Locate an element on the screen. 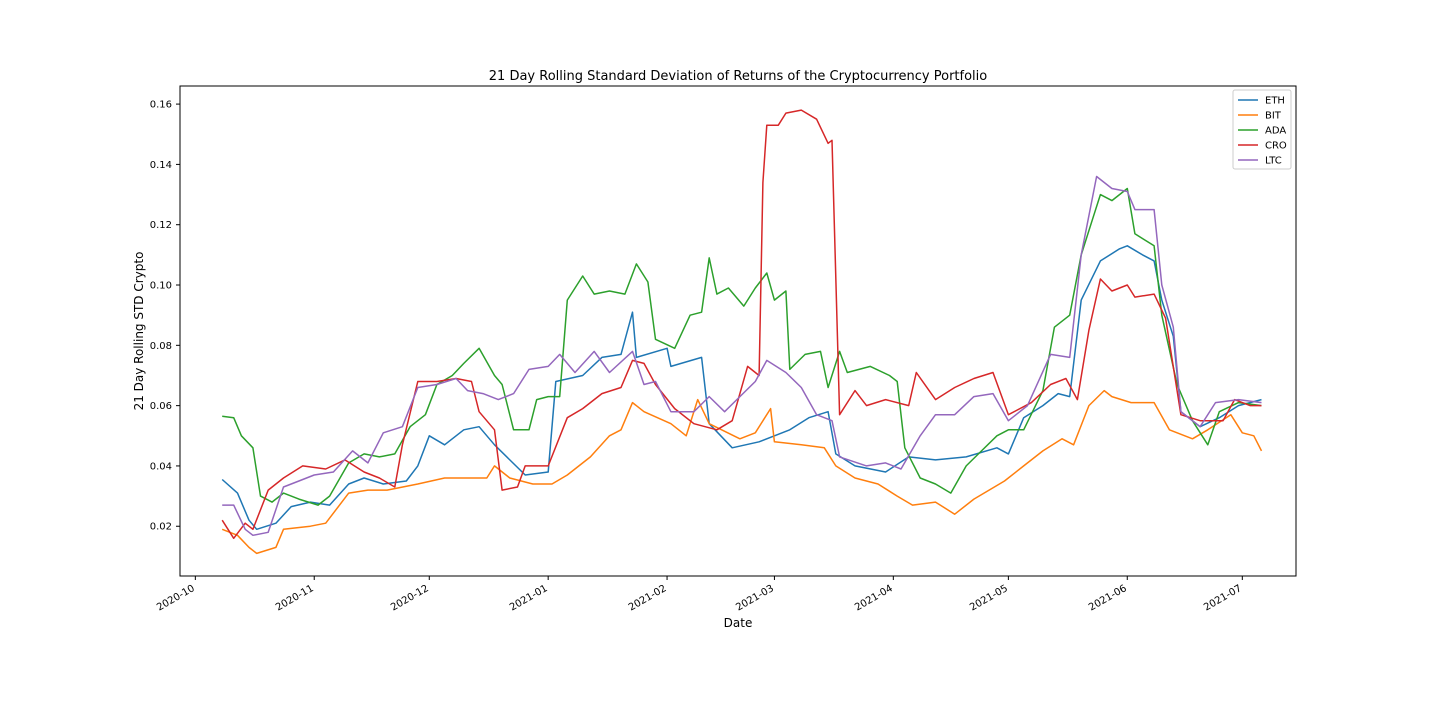 The width and height of the screenshot is (1440, 720). legend: ETH BIT ADA CRO LTC is located at coordinates (1262, 129).